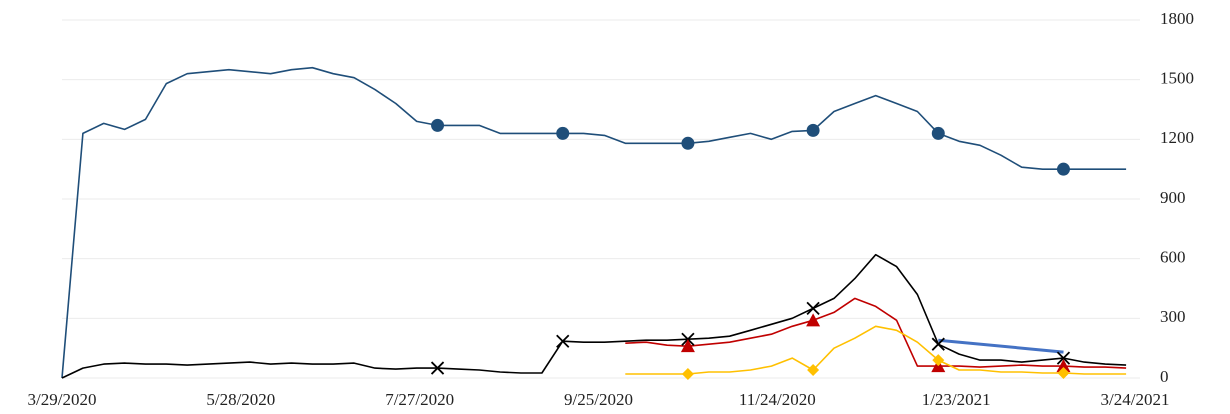 This screenshot has height=414, width=1230. Describe the element at coordinates (1177, 18) in the screenshot. I see `y-tick-label: 1800` at that location.